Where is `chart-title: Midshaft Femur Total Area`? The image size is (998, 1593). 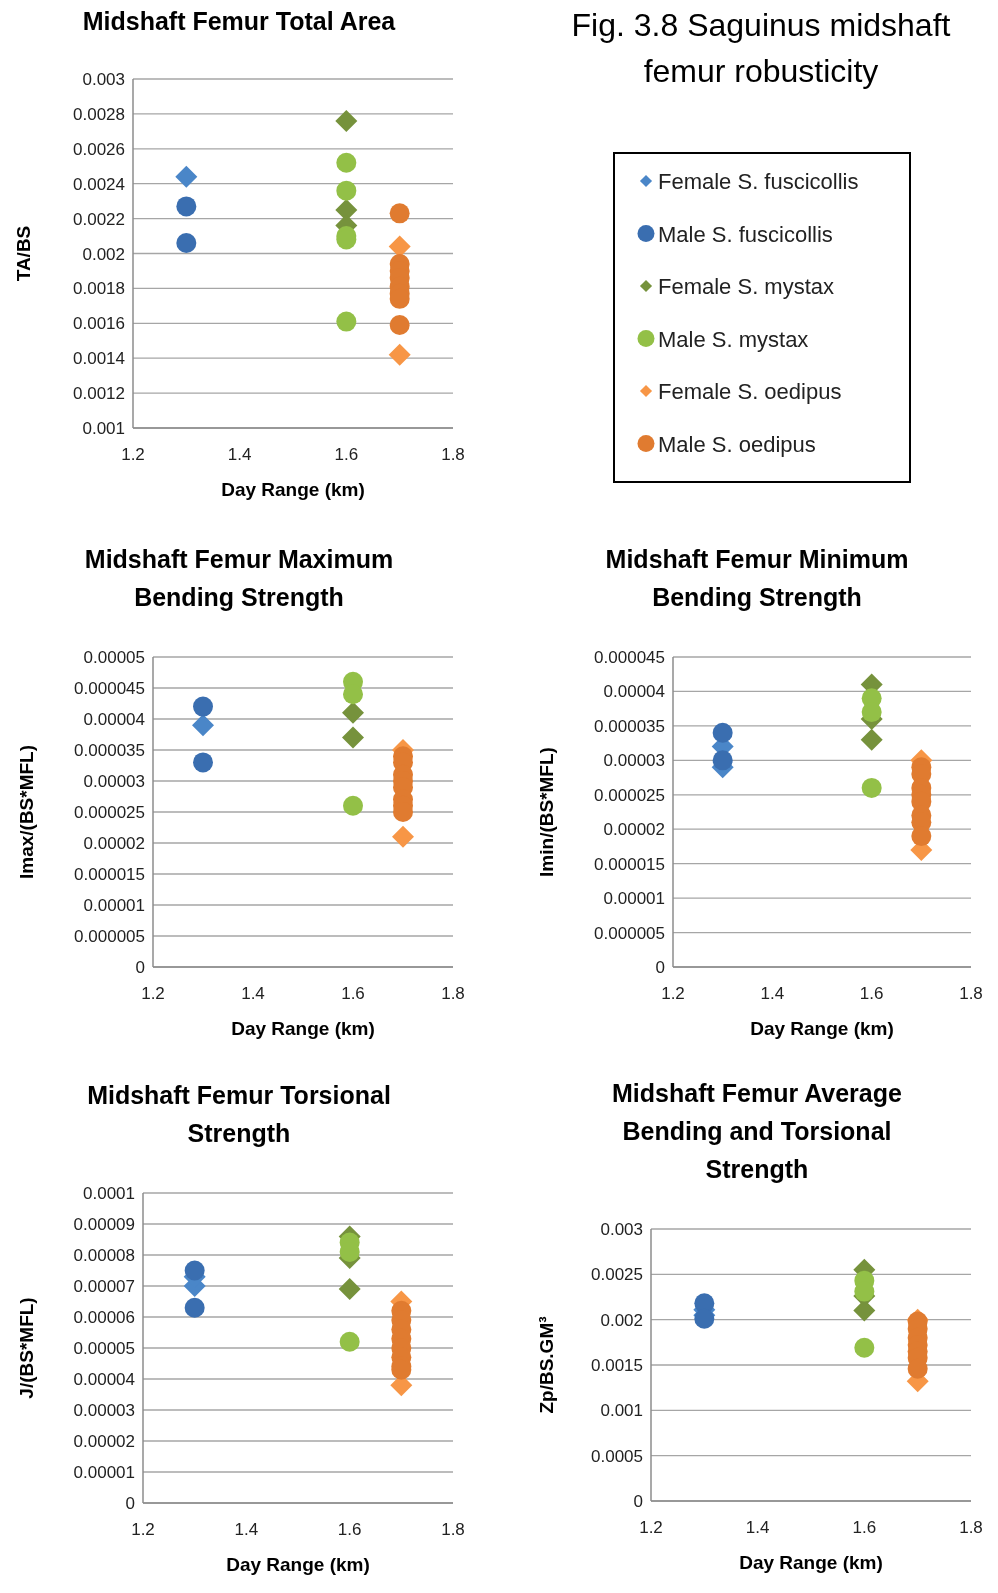
chart-title: Midshaft Femur Total Area is located at coordinates (239, 21).